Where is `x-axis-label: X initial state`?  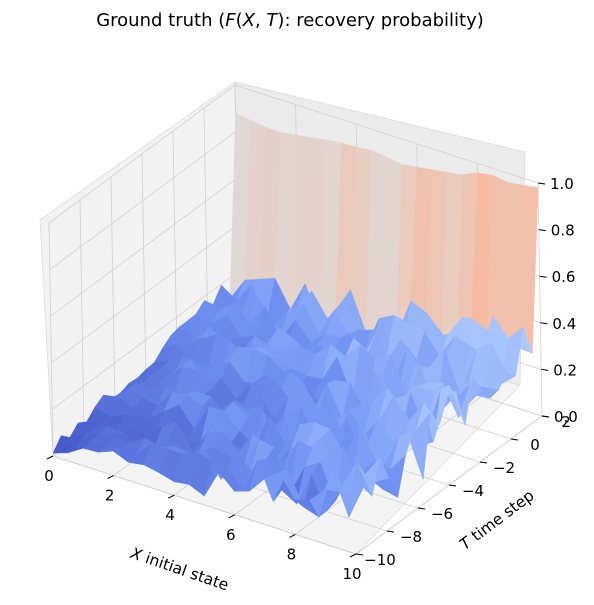 x-axis-label: X initial state is located at coordinates (179, 569).